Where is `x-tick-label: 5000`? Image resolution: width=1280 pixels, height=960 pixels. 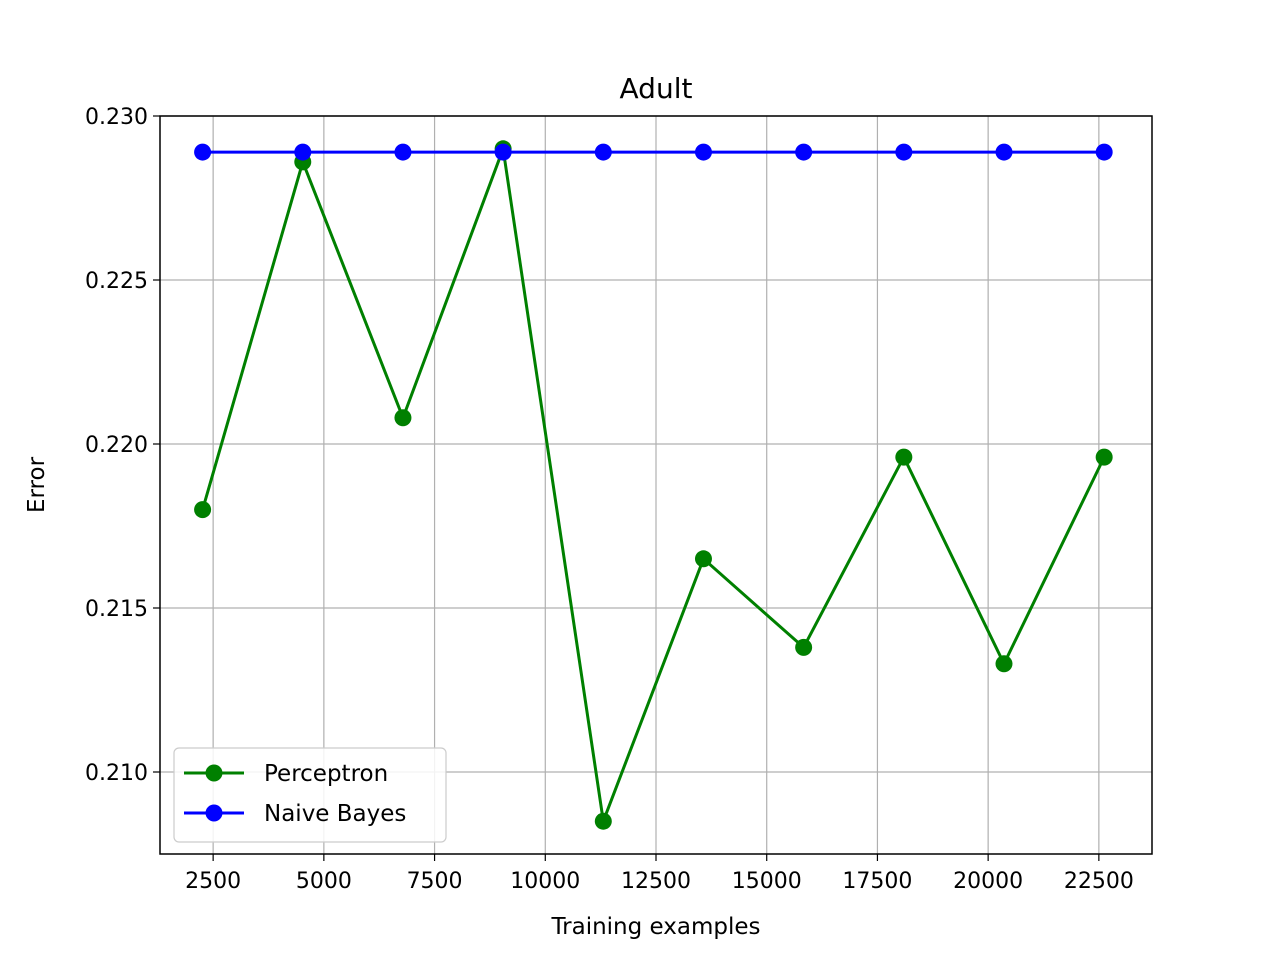 x-tick-label: 5000 is located at coordinates (324, 881).